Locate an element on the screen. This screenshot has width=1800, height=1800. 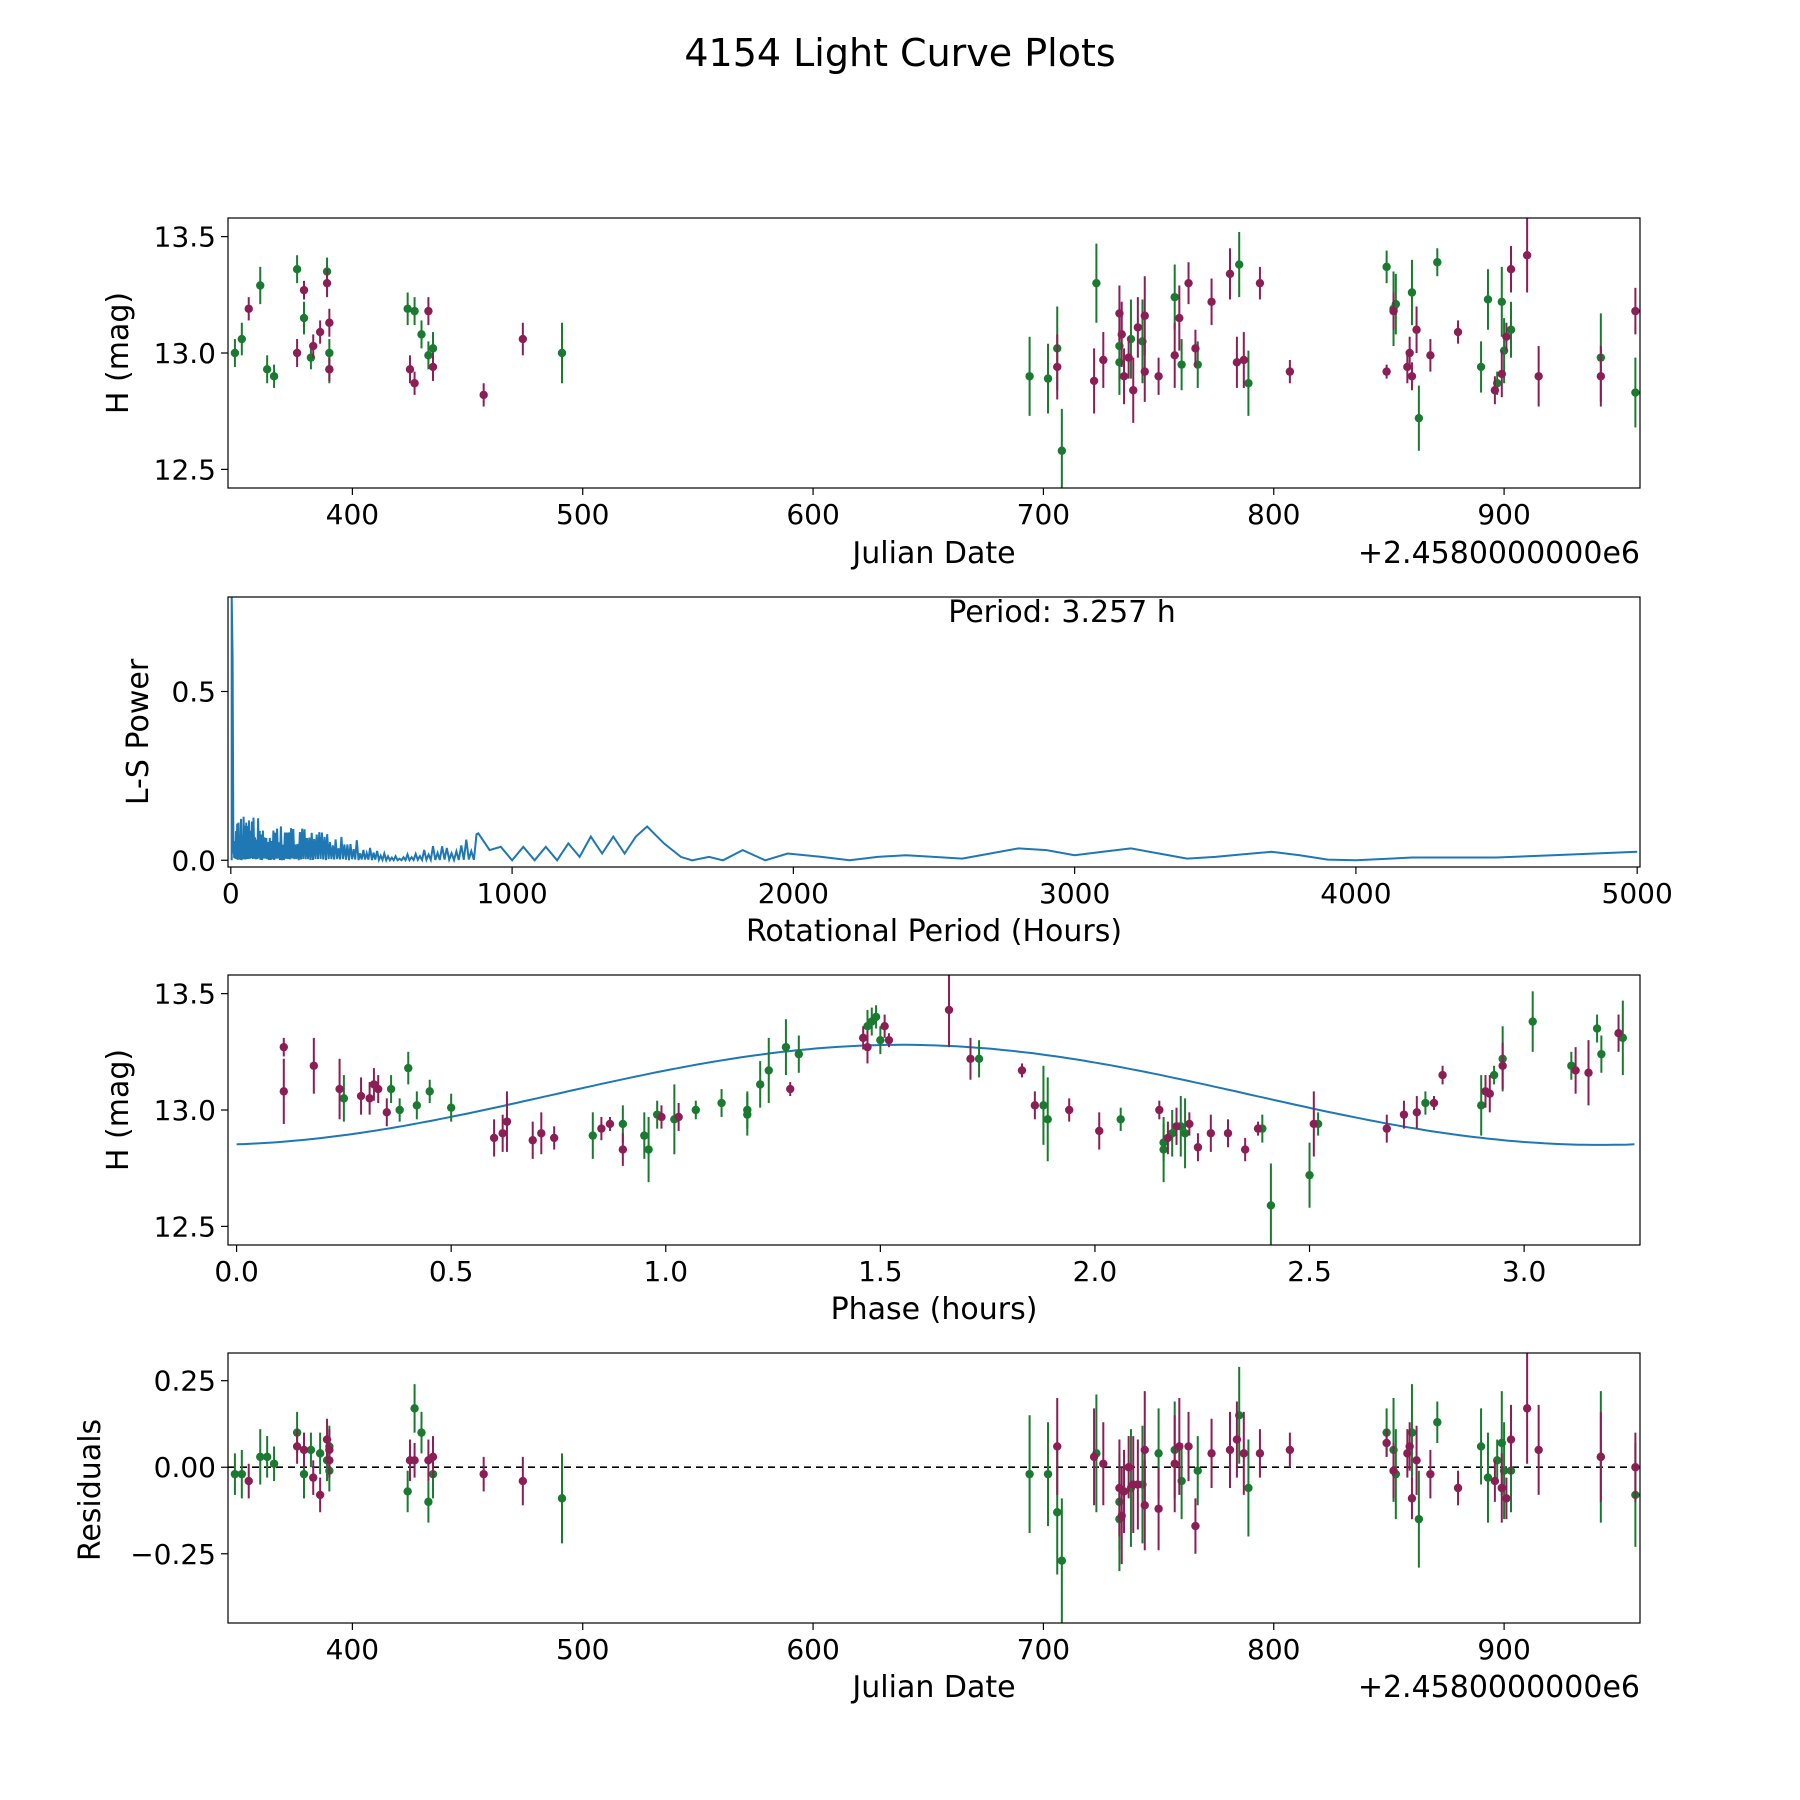
resid-xtick-label: 400 is located at coordinates (352, 1649).